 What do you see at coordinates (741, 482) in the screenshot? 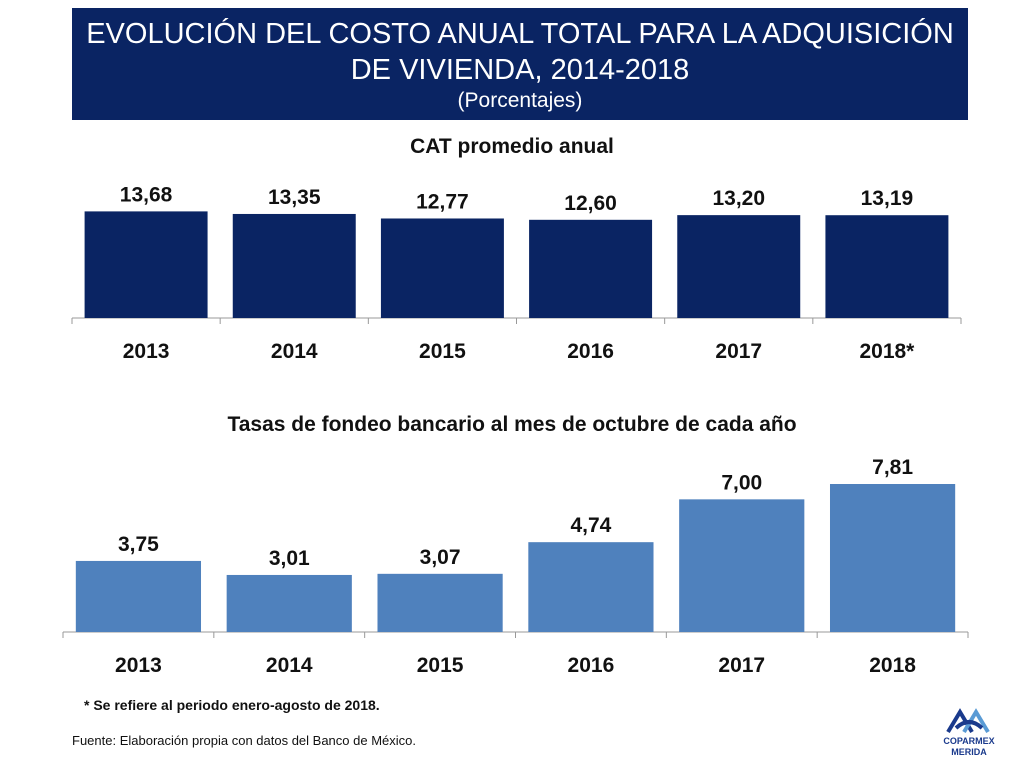
I see `data-label: 7,00` at bounding box center [741, 482].